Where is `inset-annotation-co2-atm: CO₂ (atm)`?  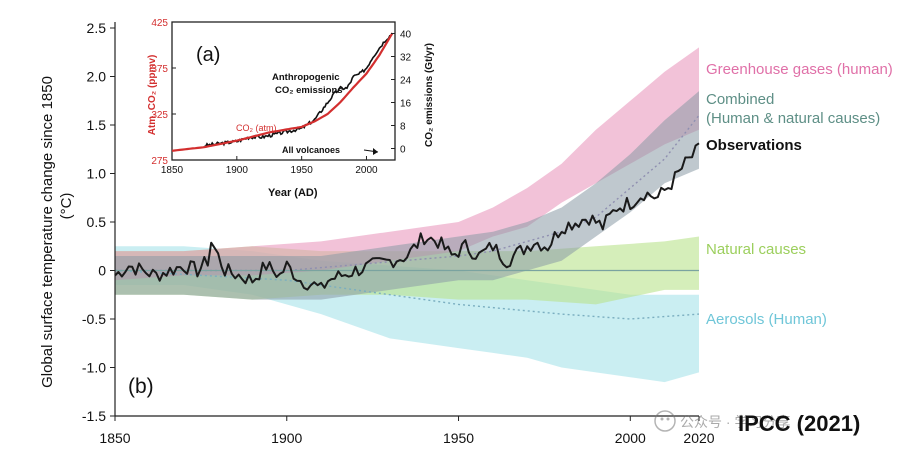
inset-annotation-co2-atm: CO₂ (atm) is located at coordinates (256, 128).